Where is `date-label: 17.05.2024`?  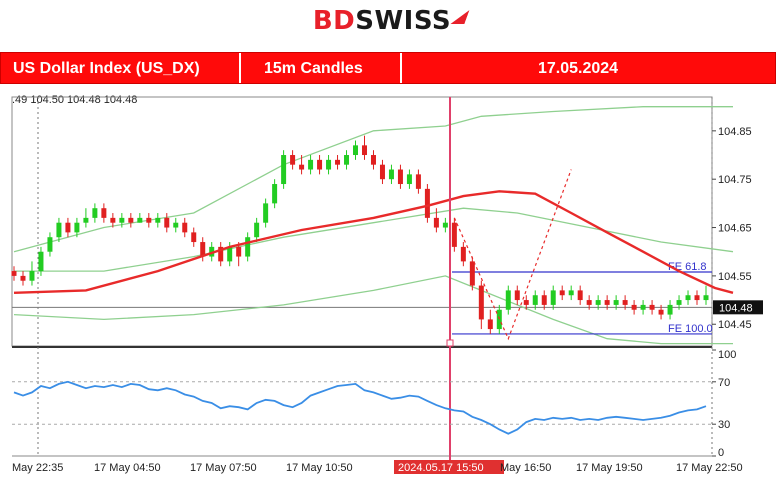
date-label: 17.05.2024 is located at coordinates (578, 68).